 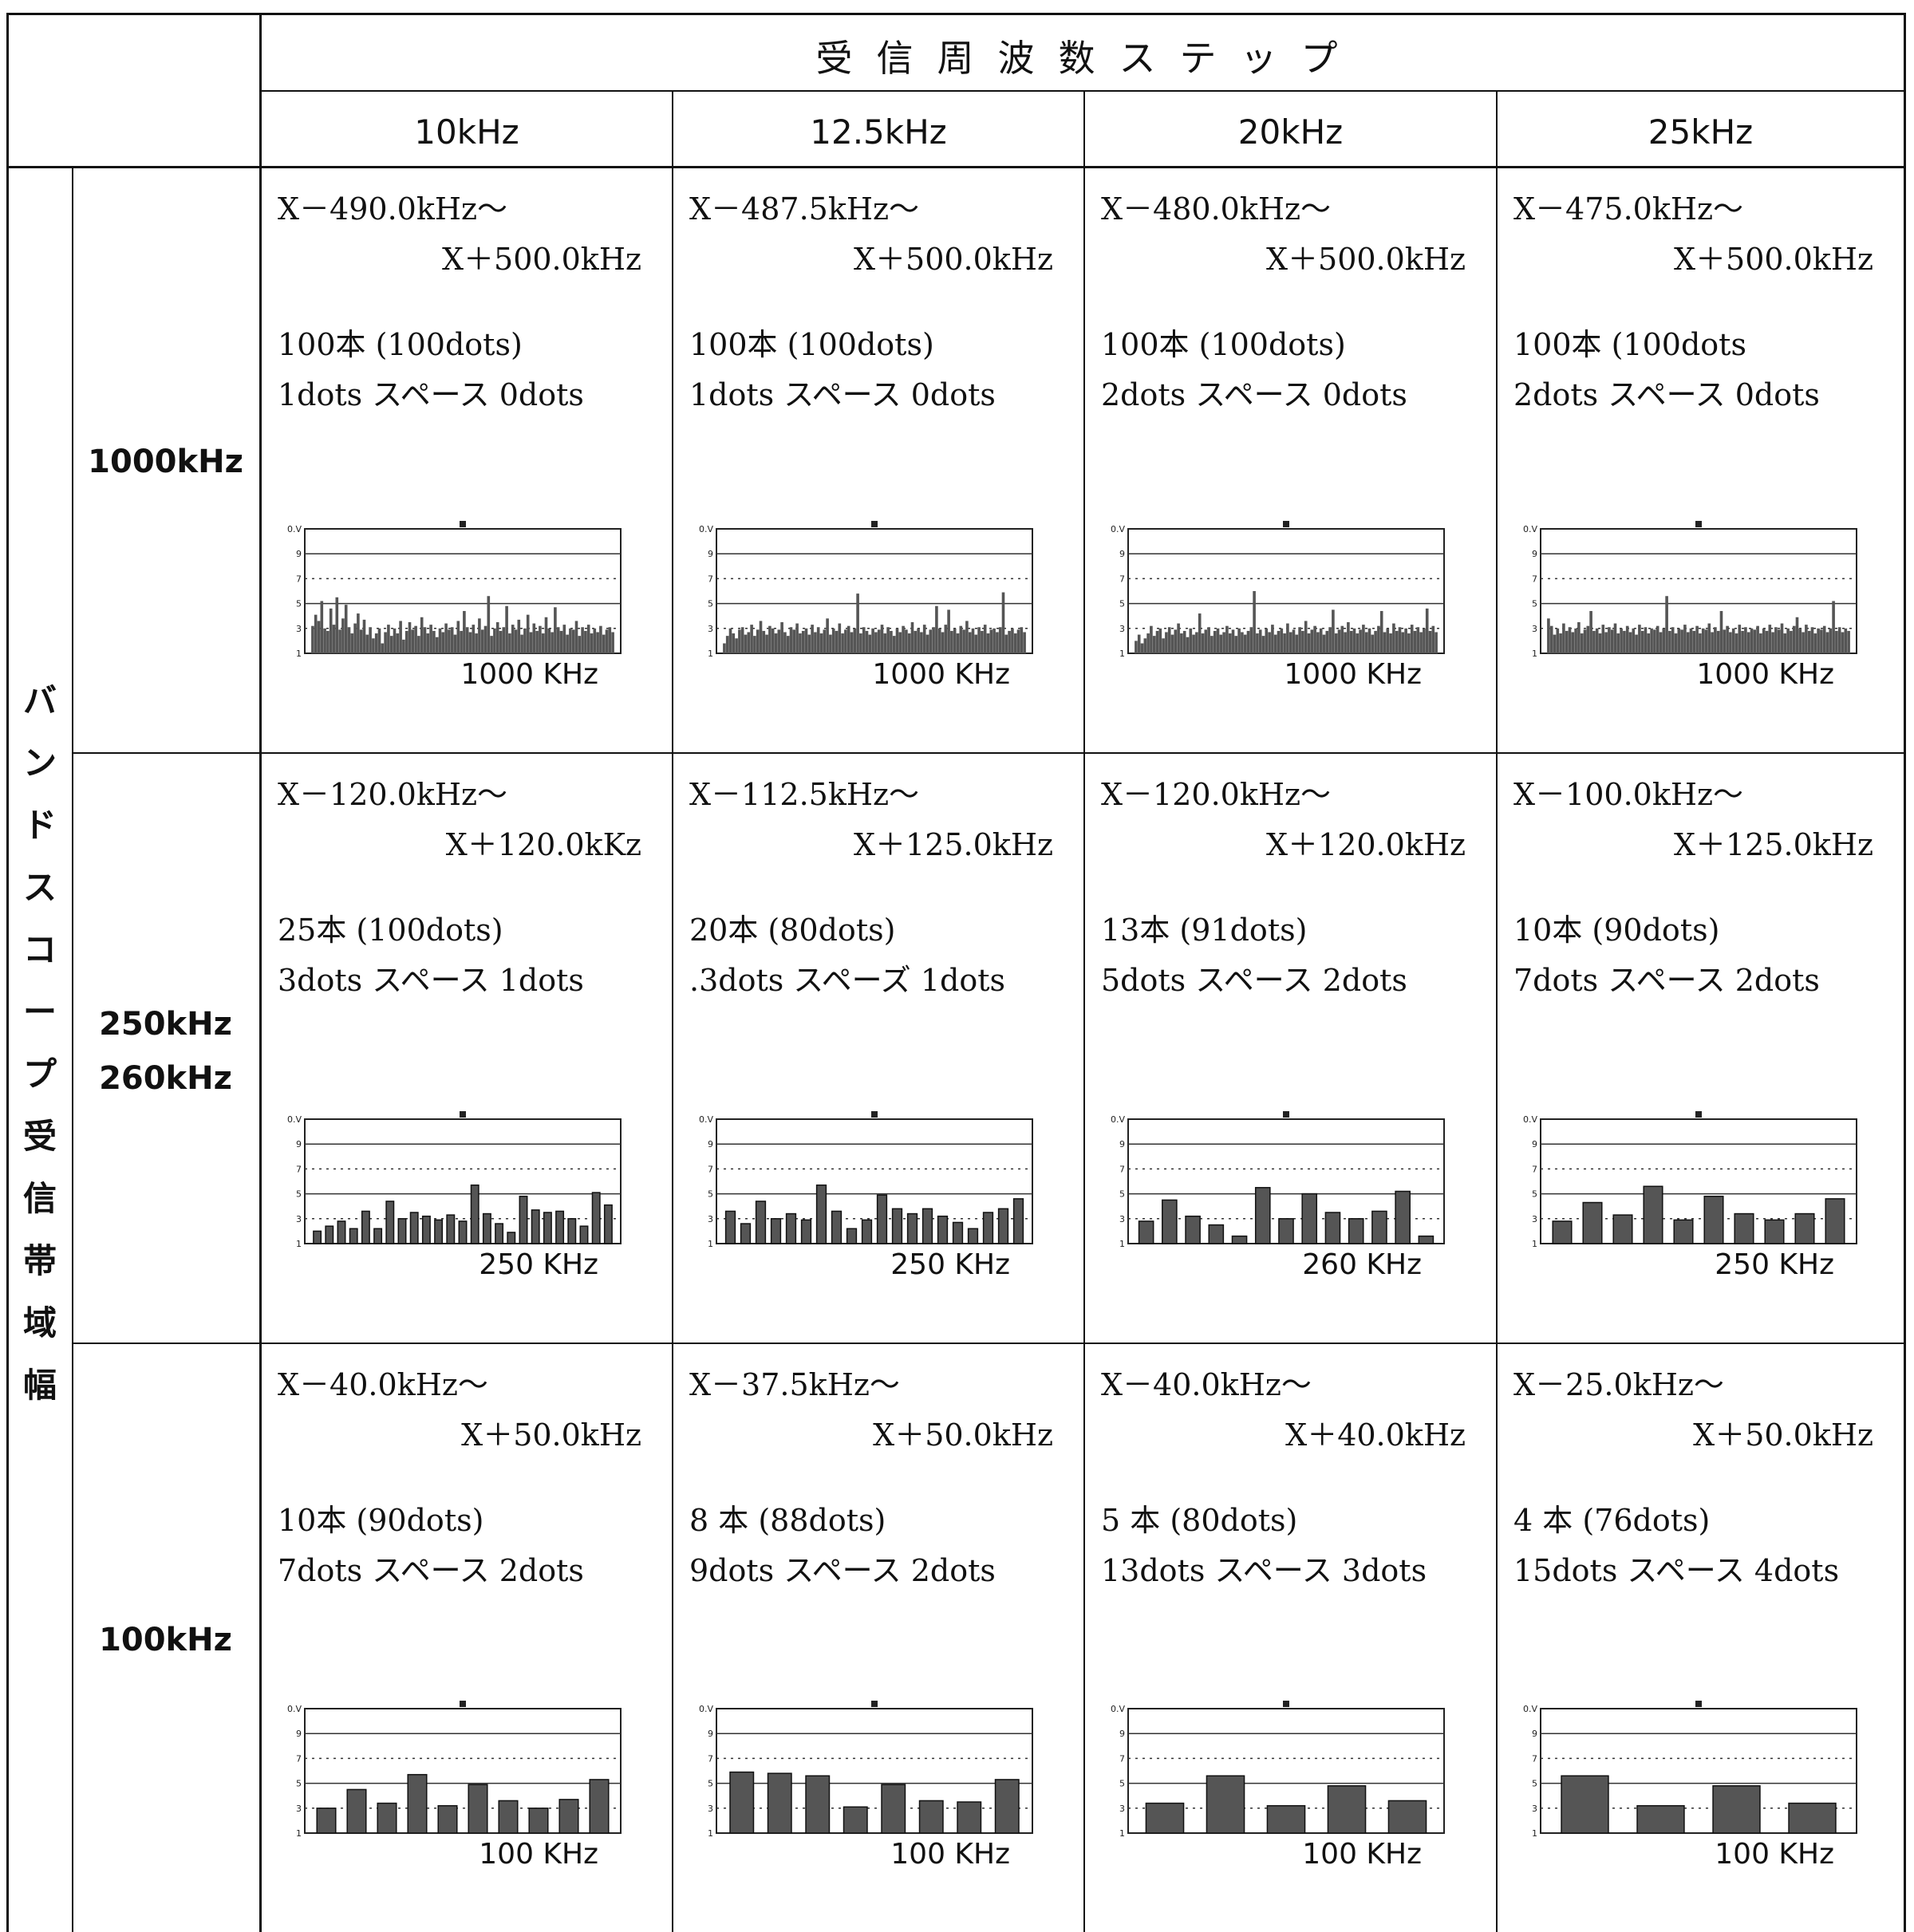 I want to click on row-label-line: 1000kHz, so click(x=165, y=462).